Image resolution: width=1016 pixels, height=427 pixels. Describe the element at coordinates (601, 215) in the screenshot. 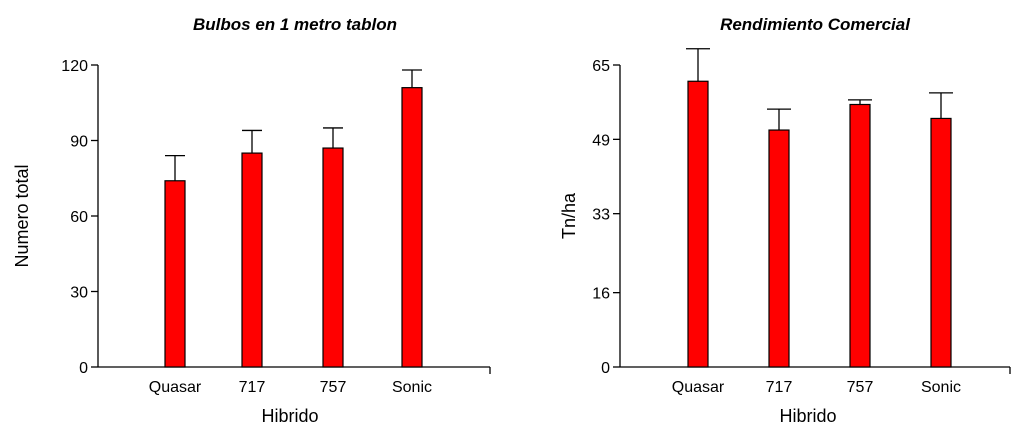

I see `y-tick-label: 33` at that location.